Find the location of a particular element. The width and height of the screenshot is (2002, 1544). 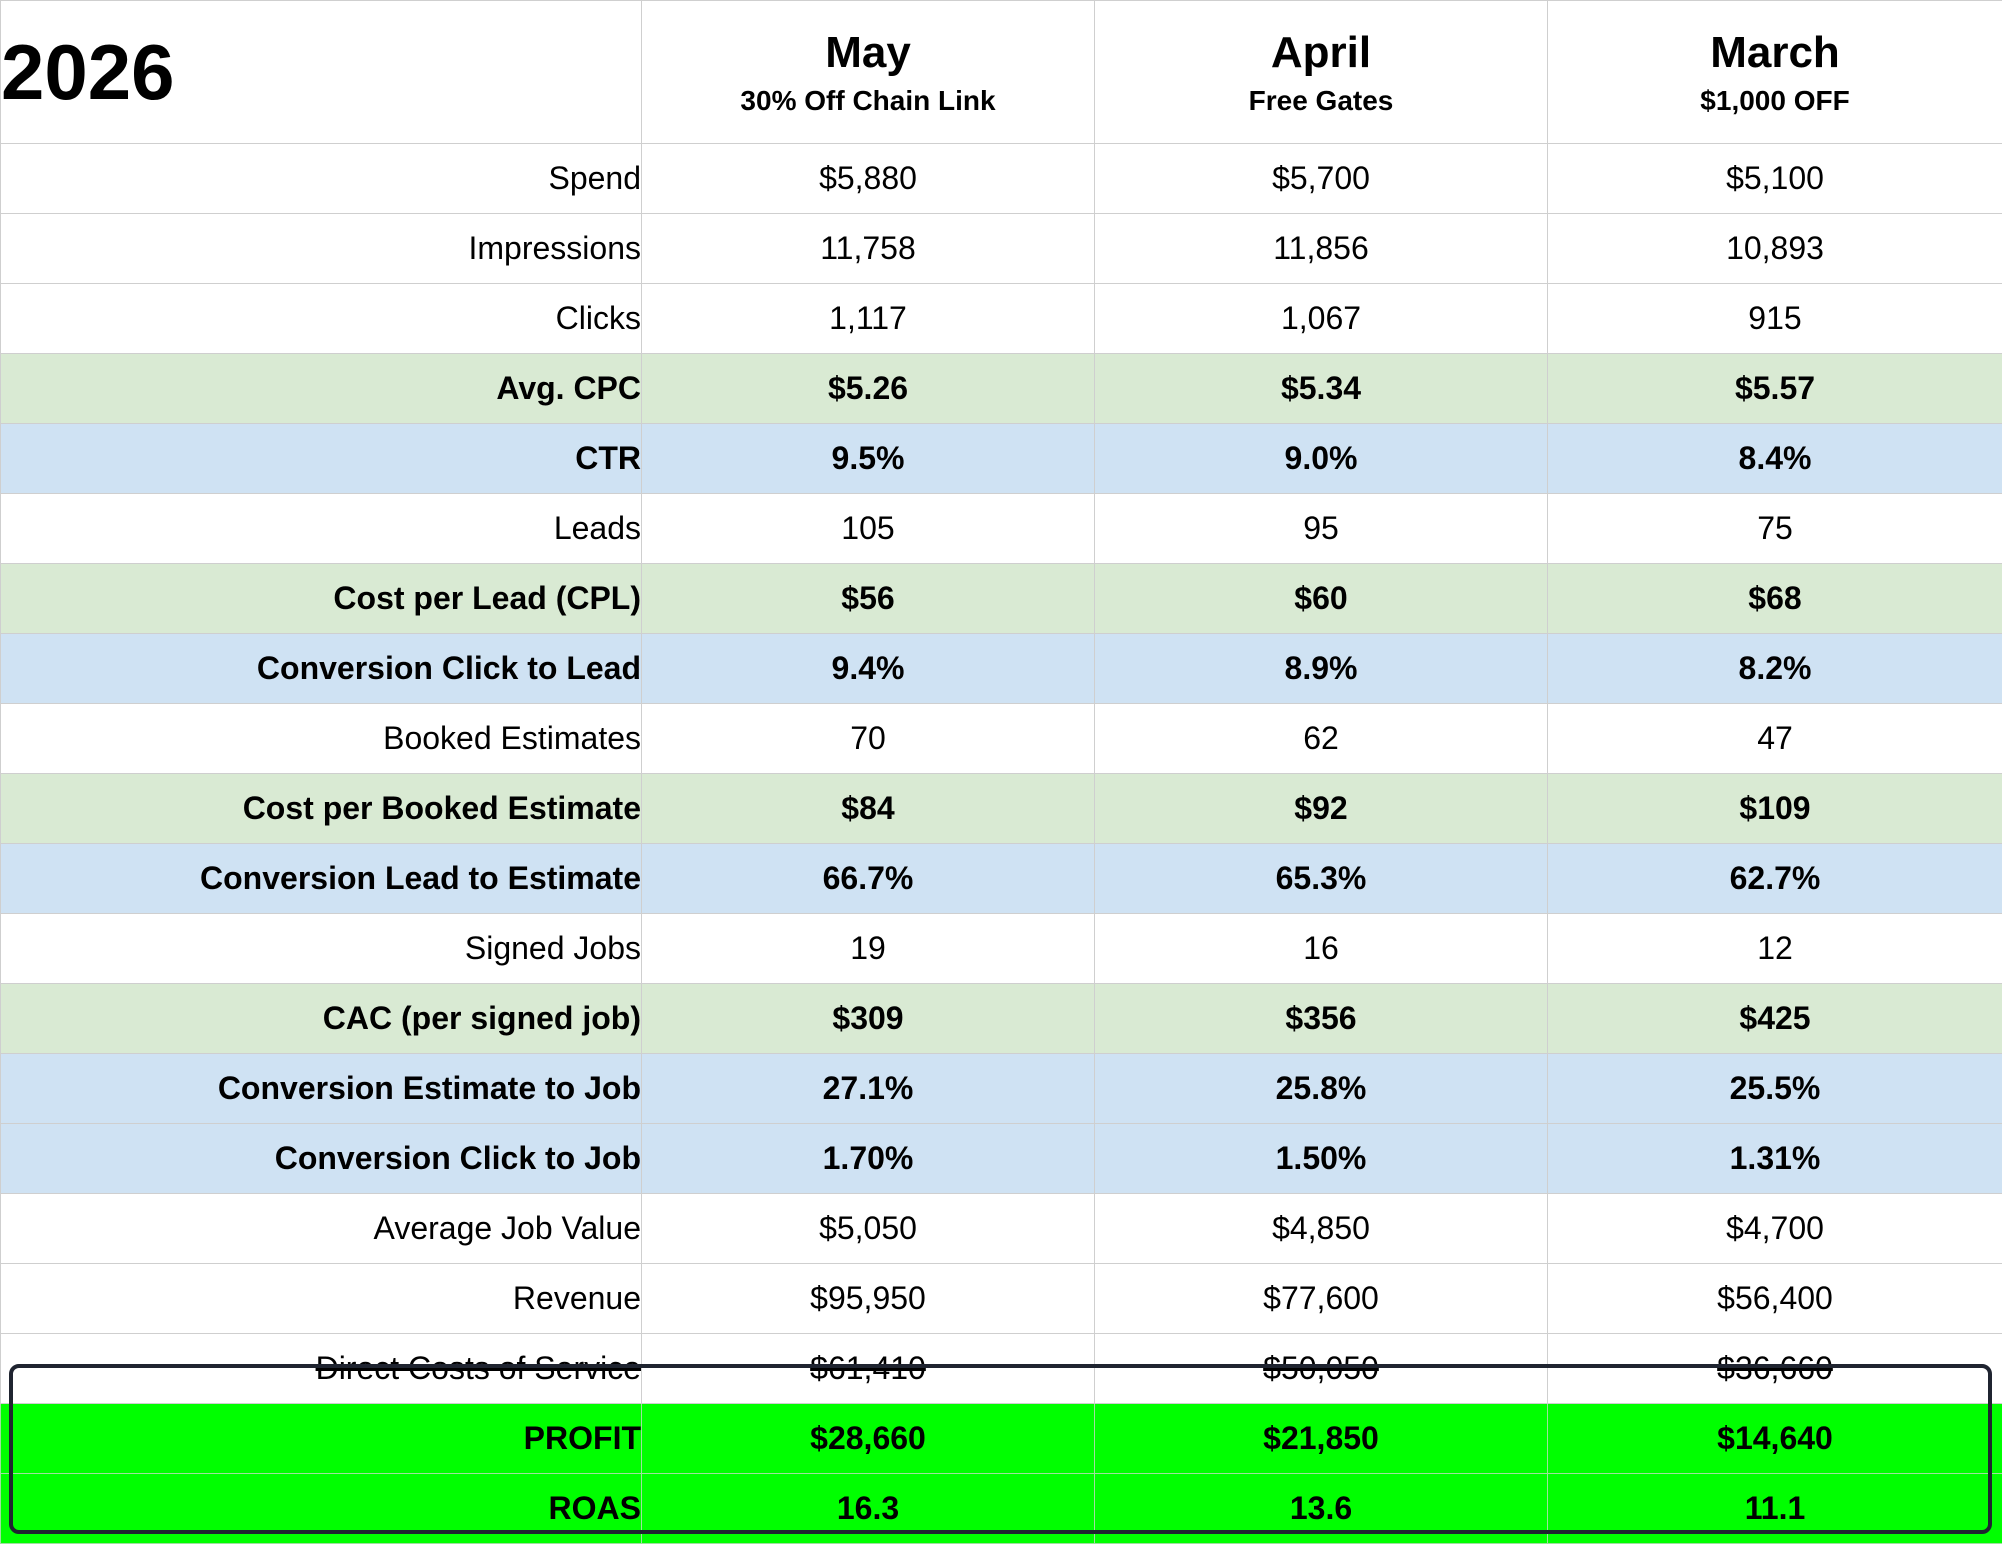

value-cell: 1,117 is located at coordinates (868, 318).